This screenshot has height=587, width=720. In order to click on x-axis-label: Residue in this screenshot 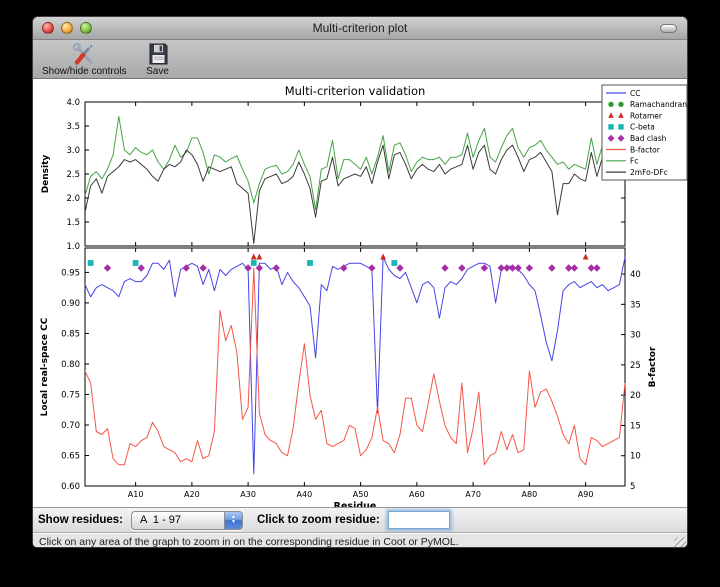, I will do `click(355, 504)`.